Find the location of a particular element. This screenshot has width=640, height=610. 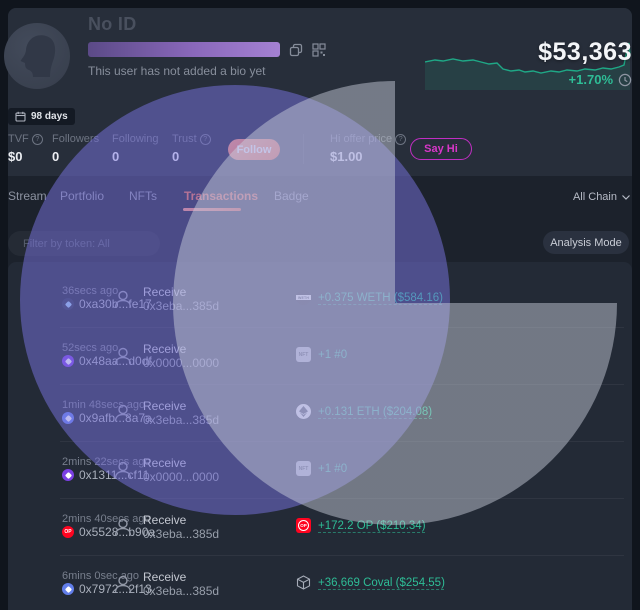

tx-time: 2mins 40secs ago is located at coordinates (106, 519).